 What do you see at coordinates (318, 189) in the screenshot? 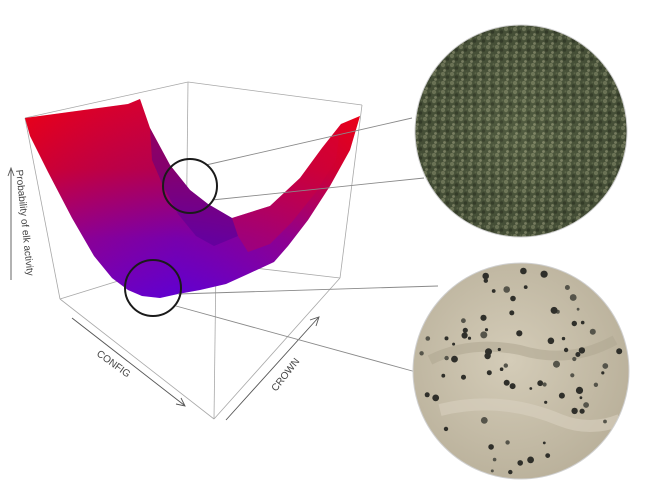
I see `top-leader-lower` at bounding box center [318, 189].